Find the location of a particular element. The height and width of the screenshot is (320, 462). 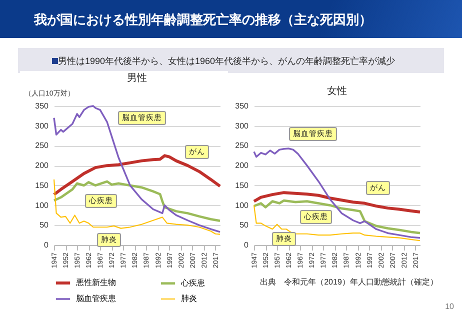

source-note: 出典 令和元年（2019）年人口動態統計（確定） is located at coordinates (349, 282).